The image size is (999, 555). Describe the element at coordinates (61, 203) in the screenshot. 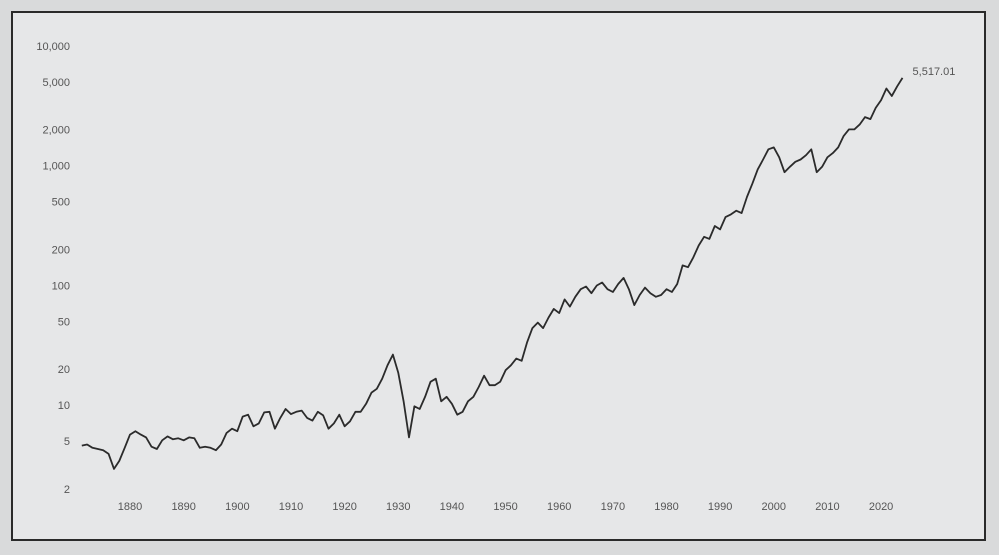

I see `y-tick-label: 500` at that location.